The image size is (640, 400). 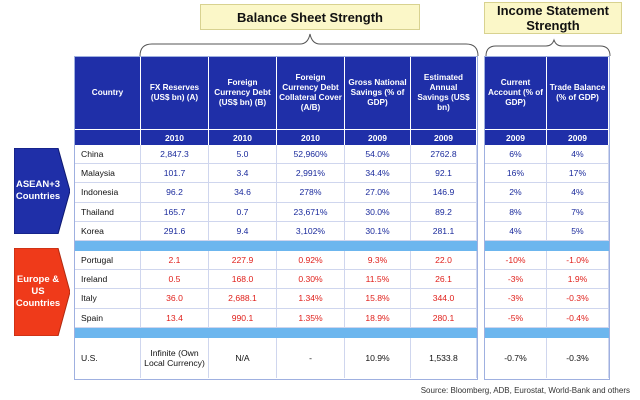 What do you see at coordinates (378, 280) in the screenshot?
I see `value-cell: 11.5%` at bounding box center [378, 280].